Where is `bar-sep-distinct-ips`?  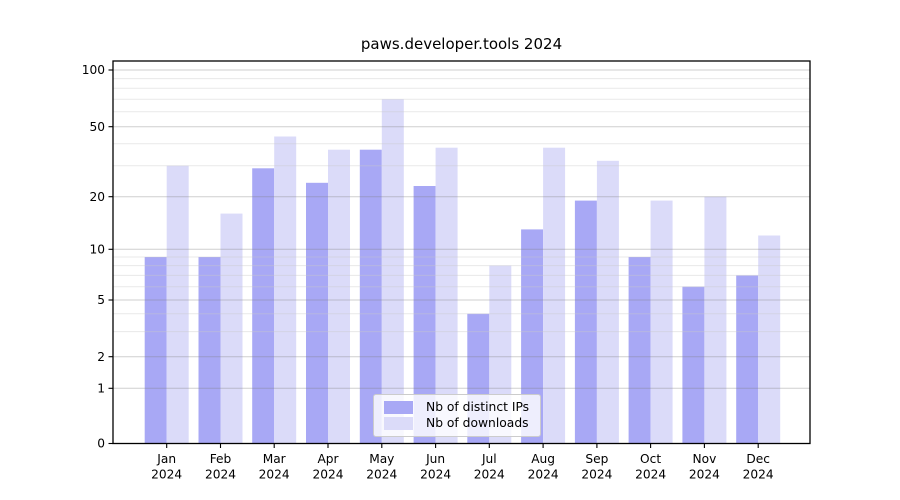
bar-sep-distinct-ips is located at coordinates (585, 322).